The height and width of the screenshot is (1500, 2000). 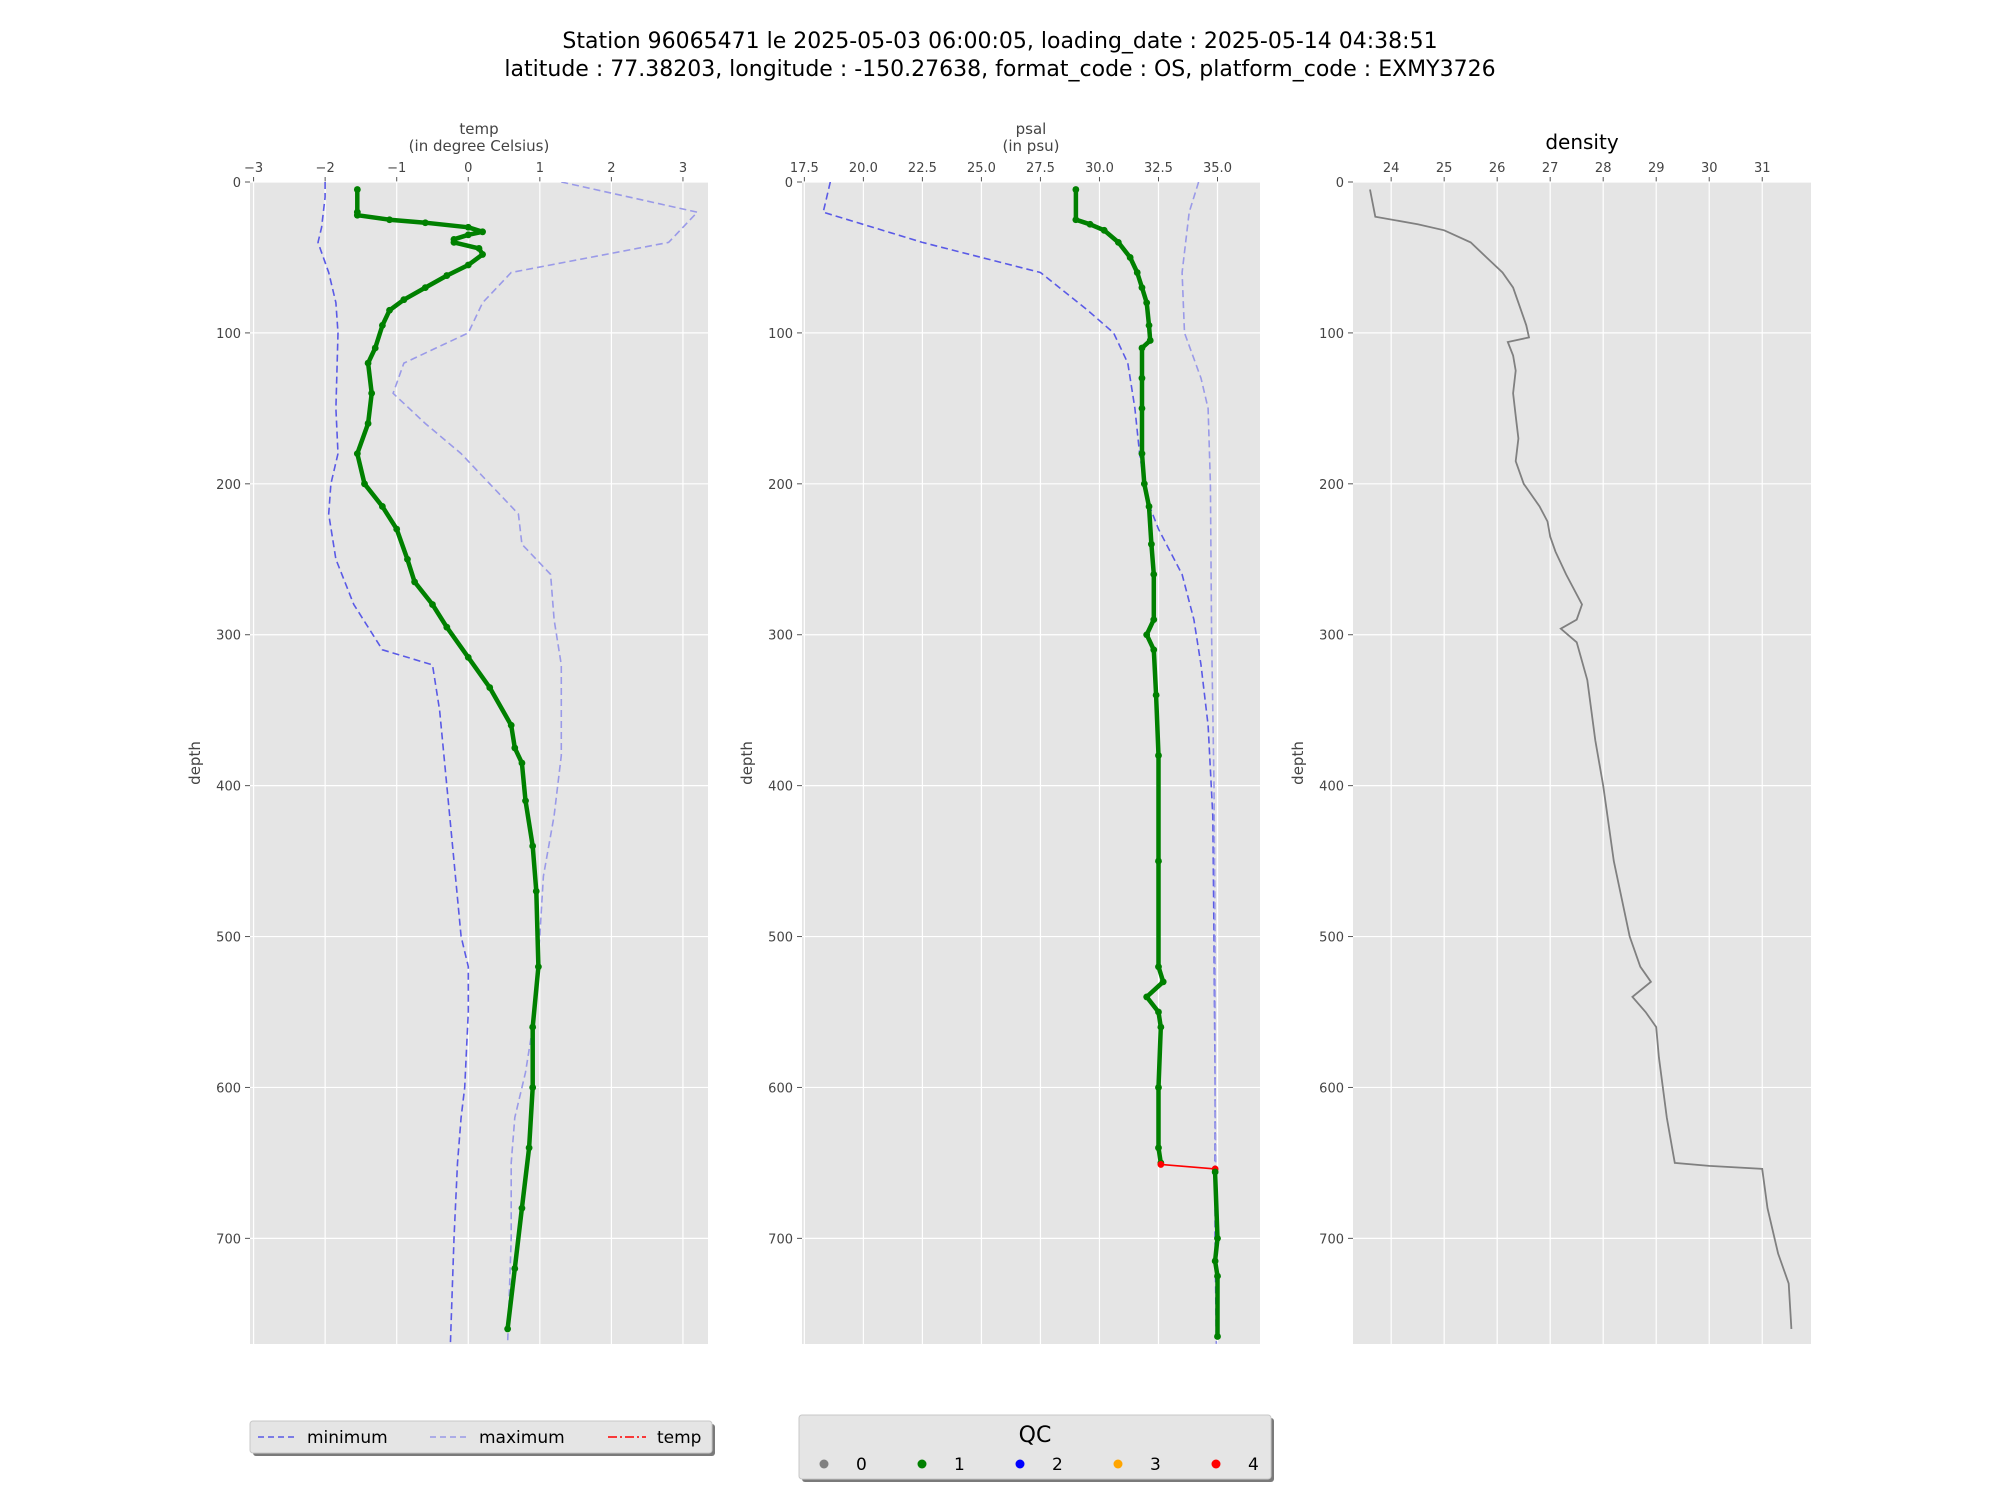 I want to click on density-ytick-label: 700, so click(x=1331, y=1239).